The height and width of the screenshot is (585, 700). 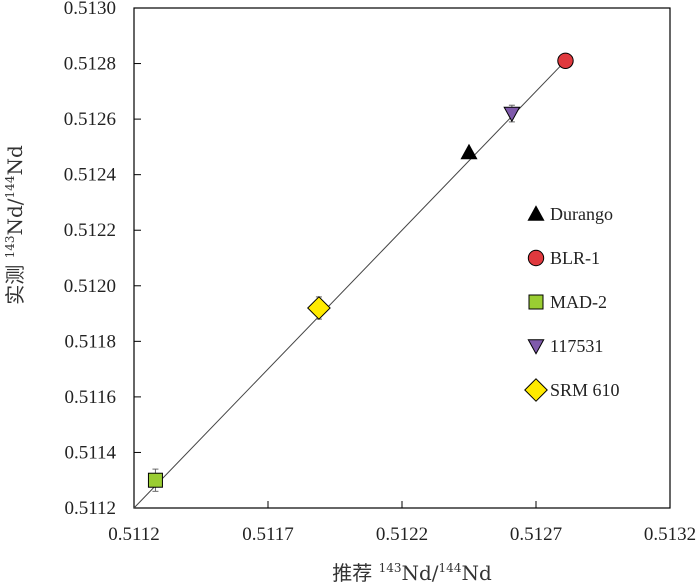 What do you see at coordinates (90, 452) in the screenshot?
I see `y-tick-label: 0.5114` at bounding box center [90, 452].